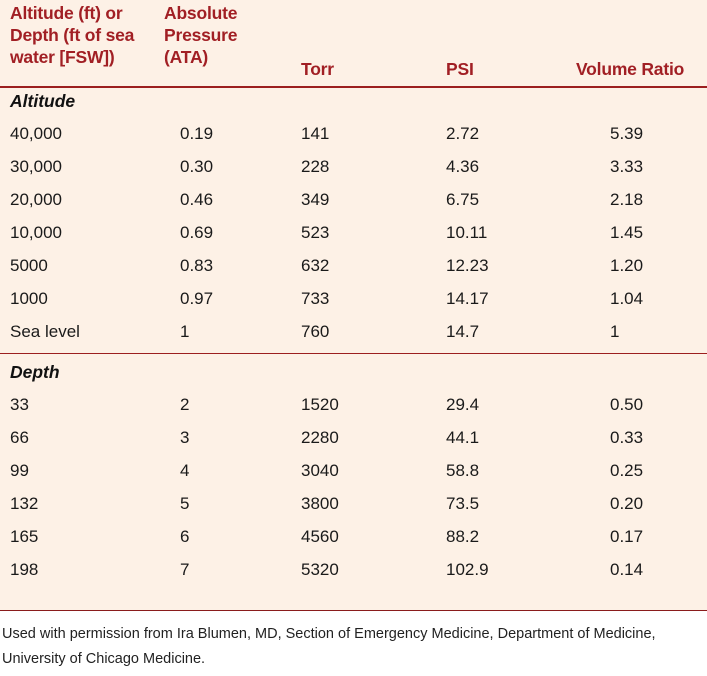 This screenshot has height=676, width=707. Describe the element at coordinates (185, 404) in the screenshot. I see `table-cell: 2` at that location.